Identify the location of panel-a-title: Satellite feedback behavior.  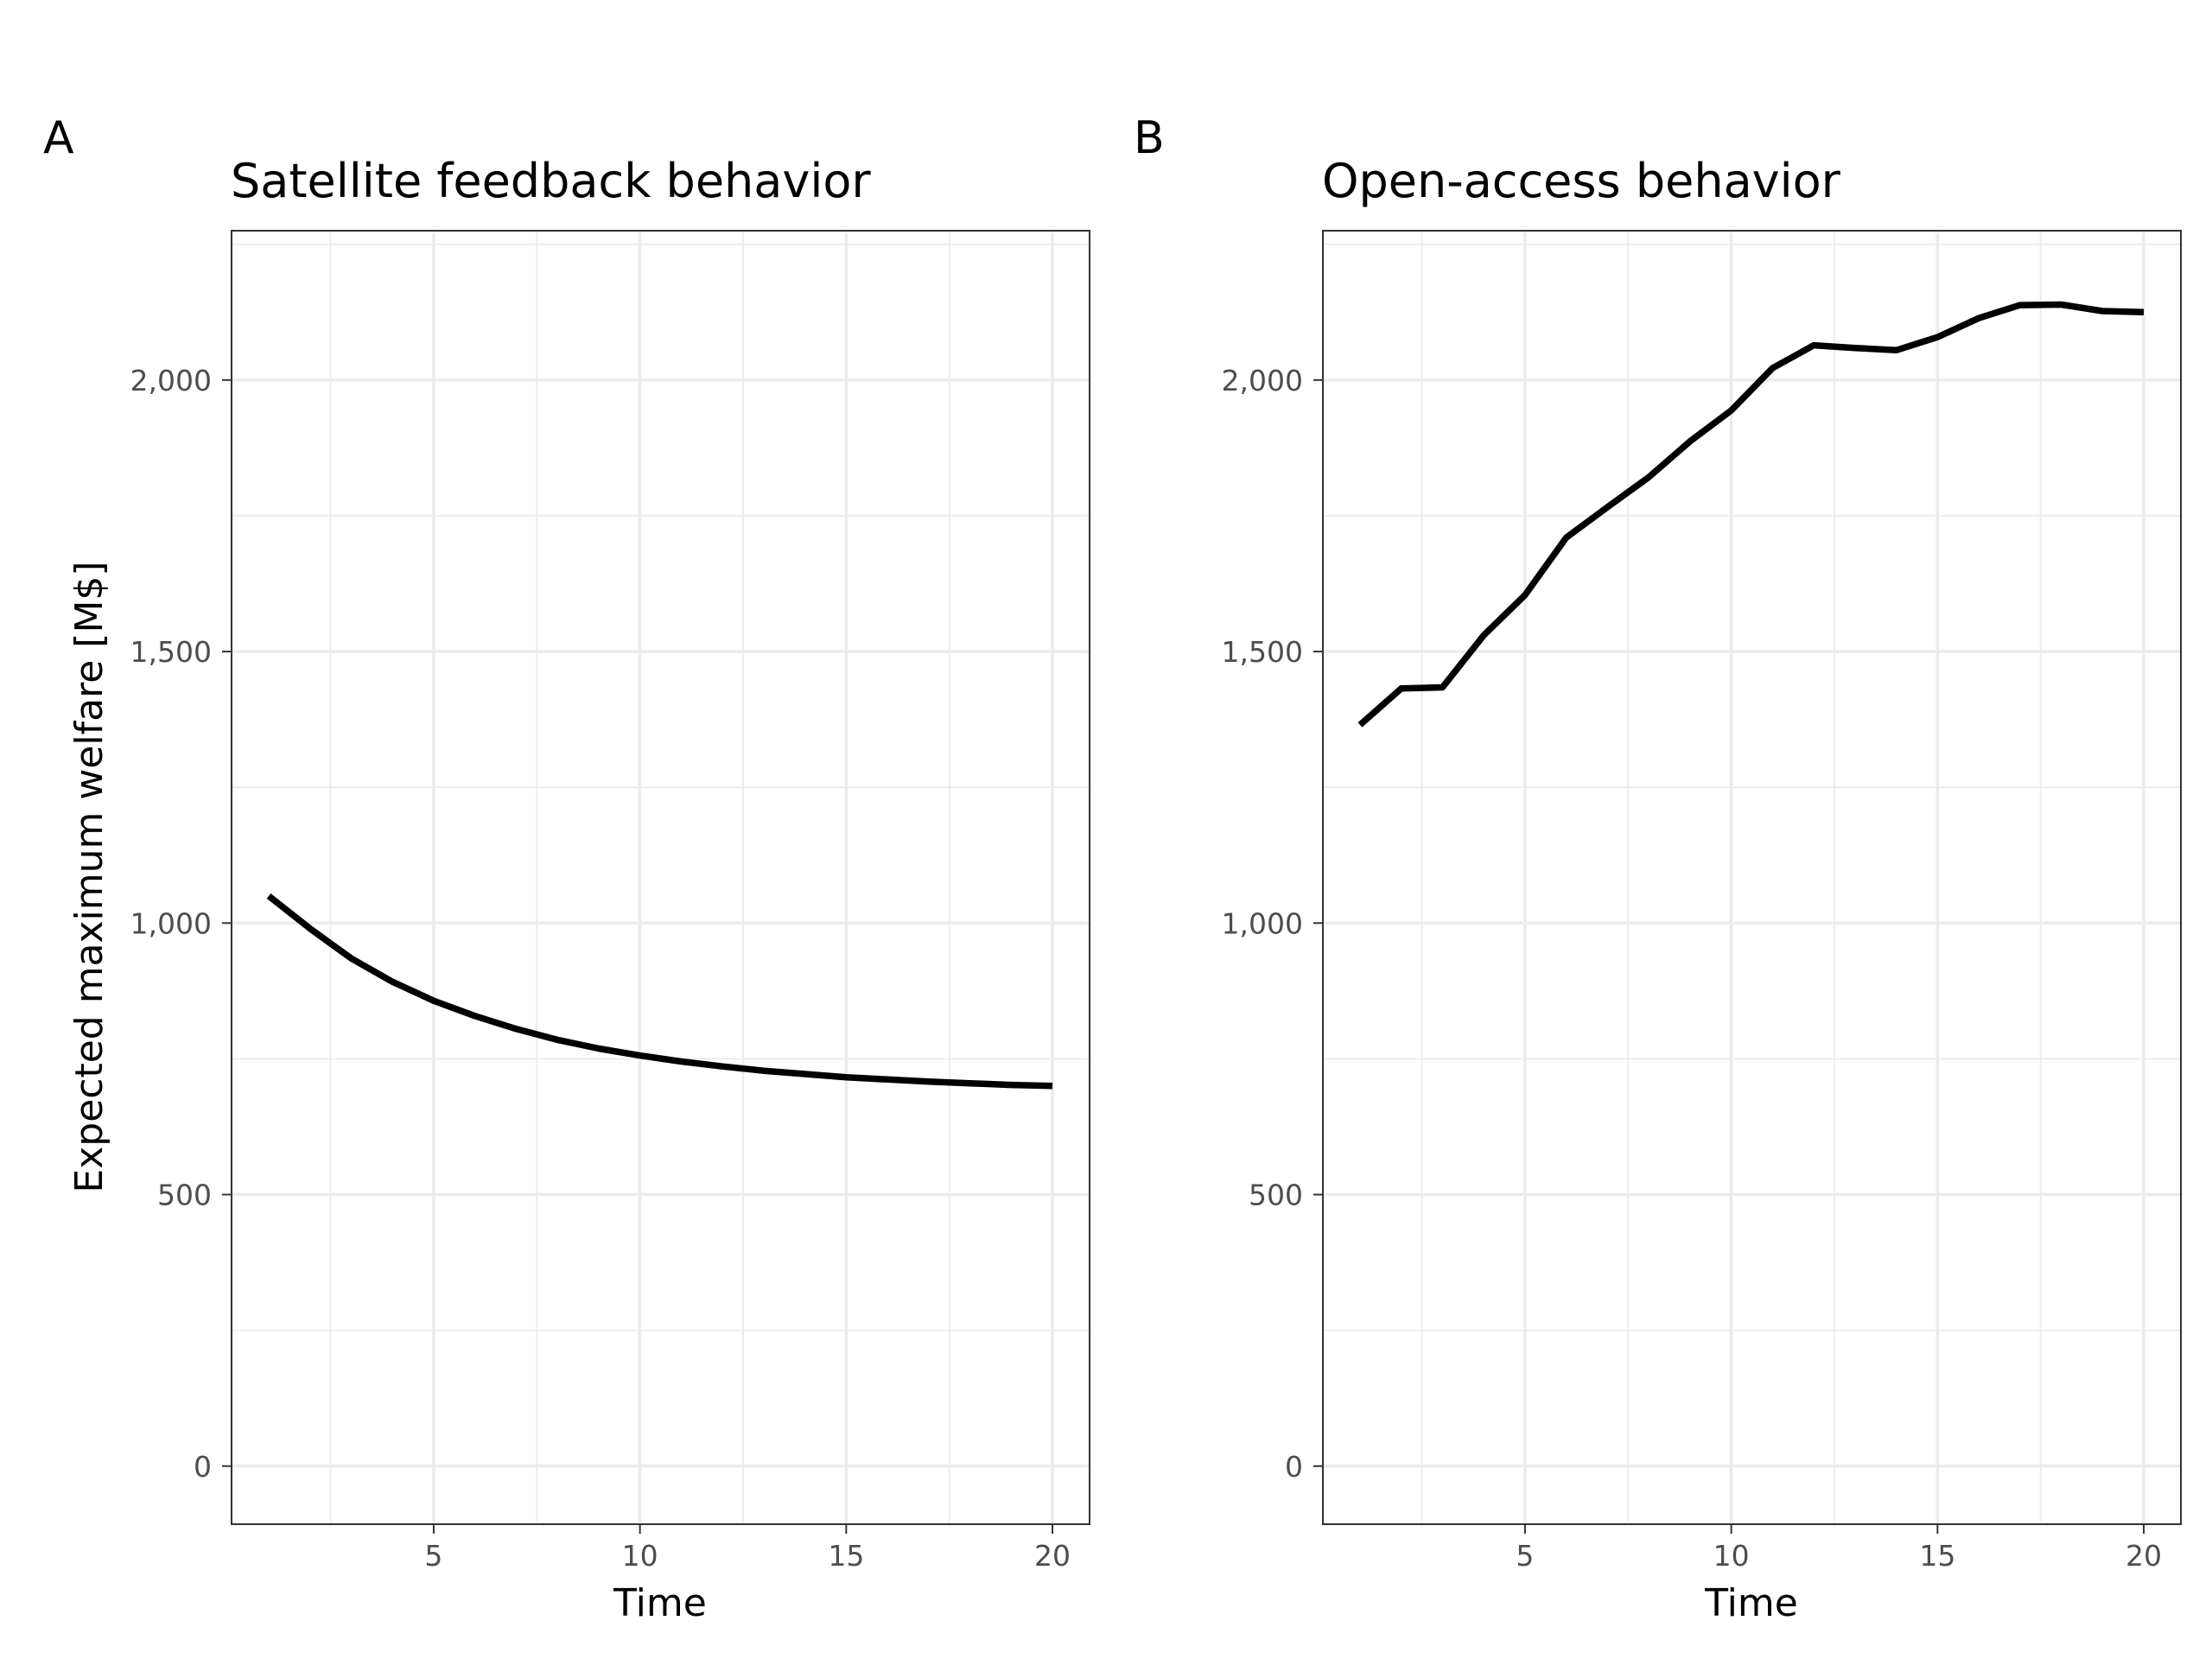
(551, 181).